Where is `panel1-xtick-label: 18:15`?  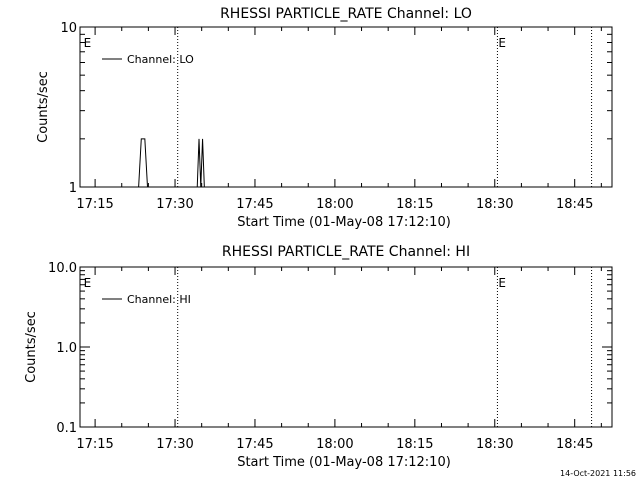 panel1-xtick-label: 18:15 is located at coordinates (414, 204).